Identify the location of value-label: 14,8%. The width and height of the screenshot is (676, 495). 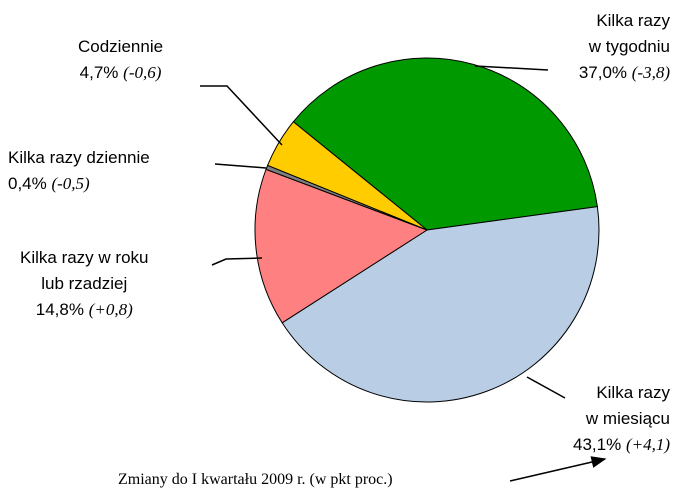
(59, 309).